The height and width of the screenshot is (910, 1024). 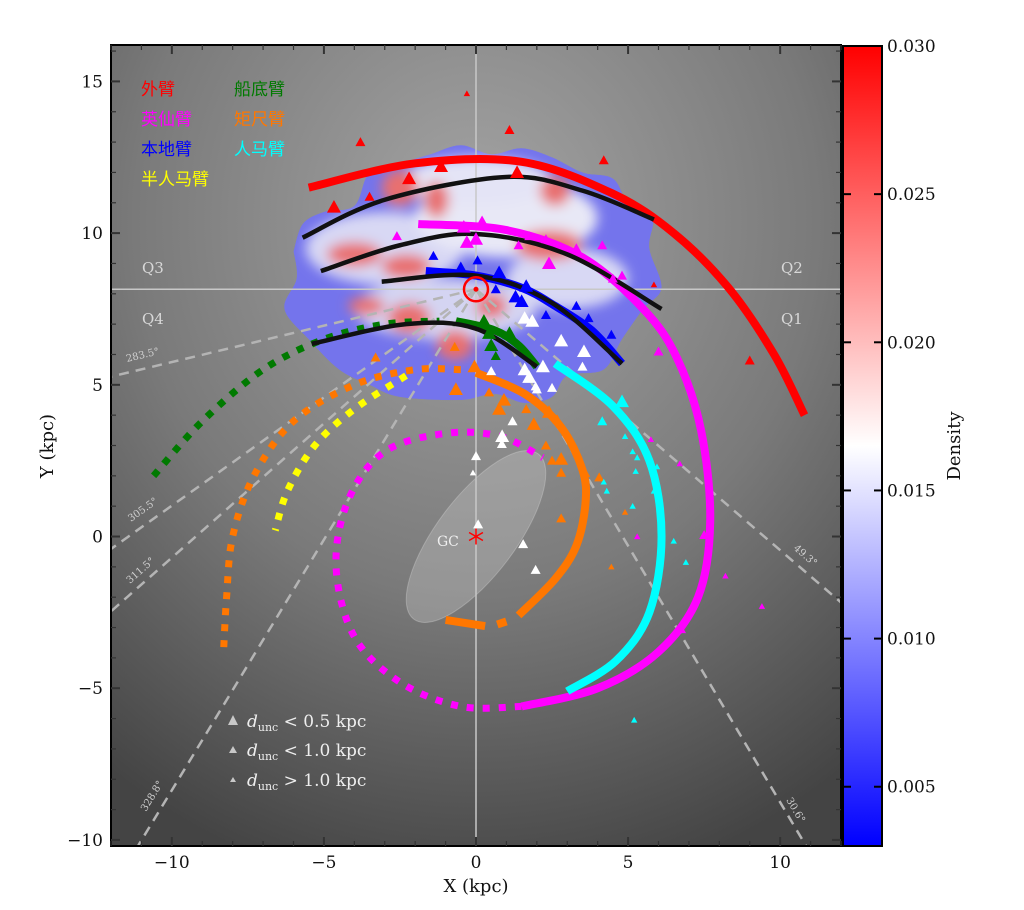 I want to click on colorbar-tick-label: 0.030, so click(x=911, y=47).